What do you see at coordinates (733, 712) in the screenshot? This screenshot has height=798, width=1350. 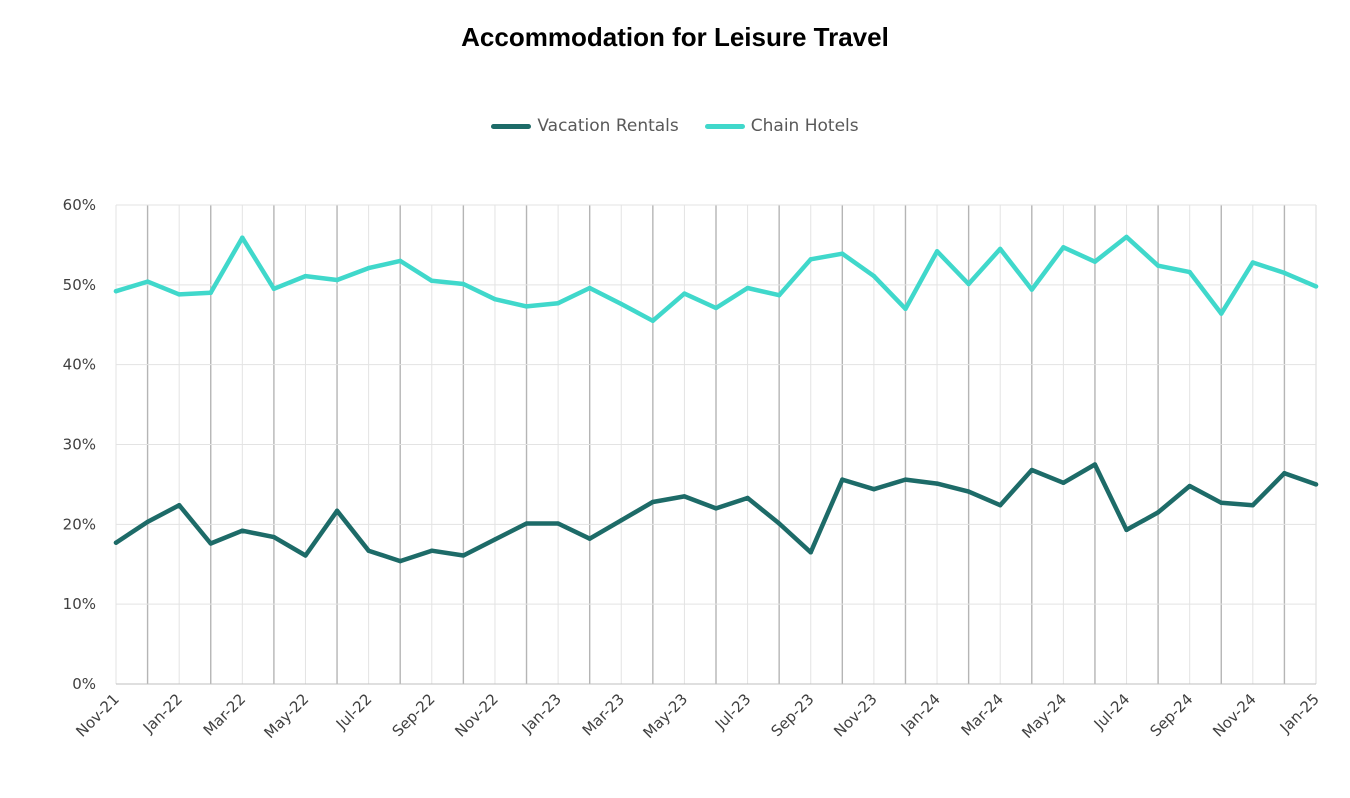 I see `x-tick-label: Jul-23` at bounding box center [733, 712].